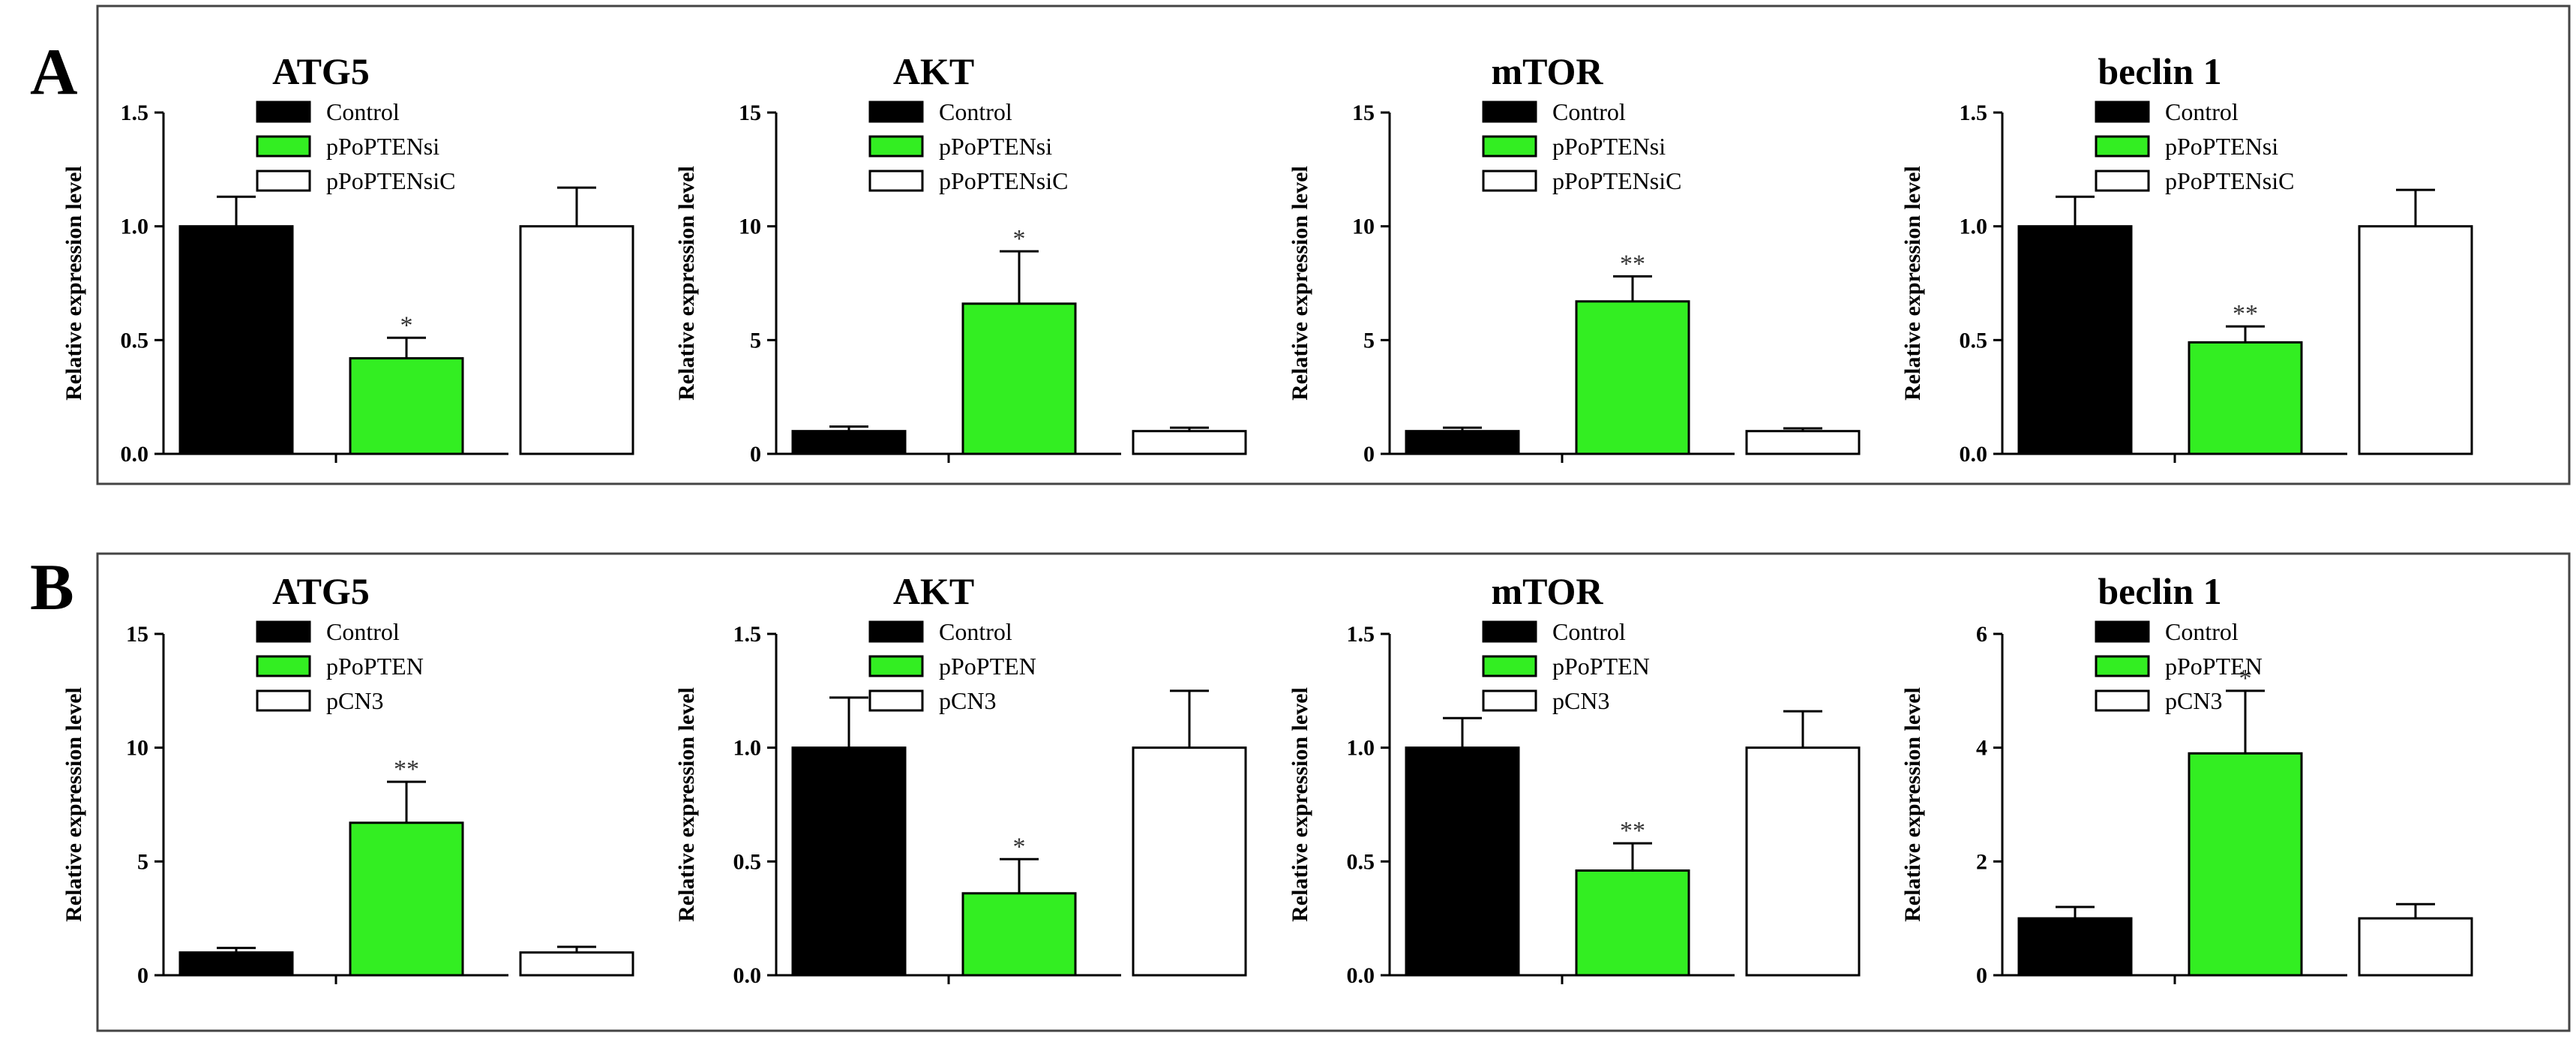 The width and height of the screenshot is (2576, 1042). I want to click on chart-title: ATG5, so click(321, 591).